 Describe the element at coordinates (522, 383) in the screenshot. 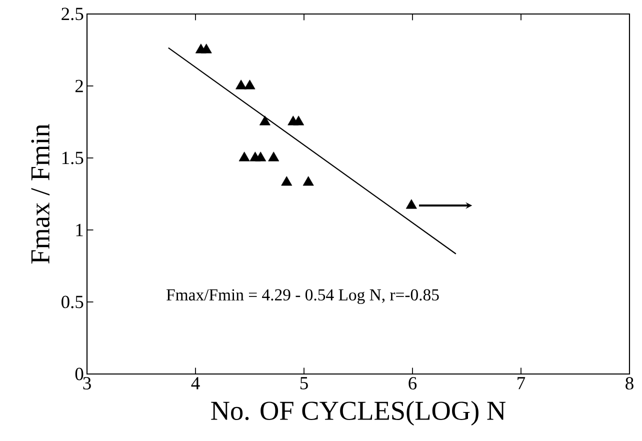

I see `x-tick-label: 7` at that location.